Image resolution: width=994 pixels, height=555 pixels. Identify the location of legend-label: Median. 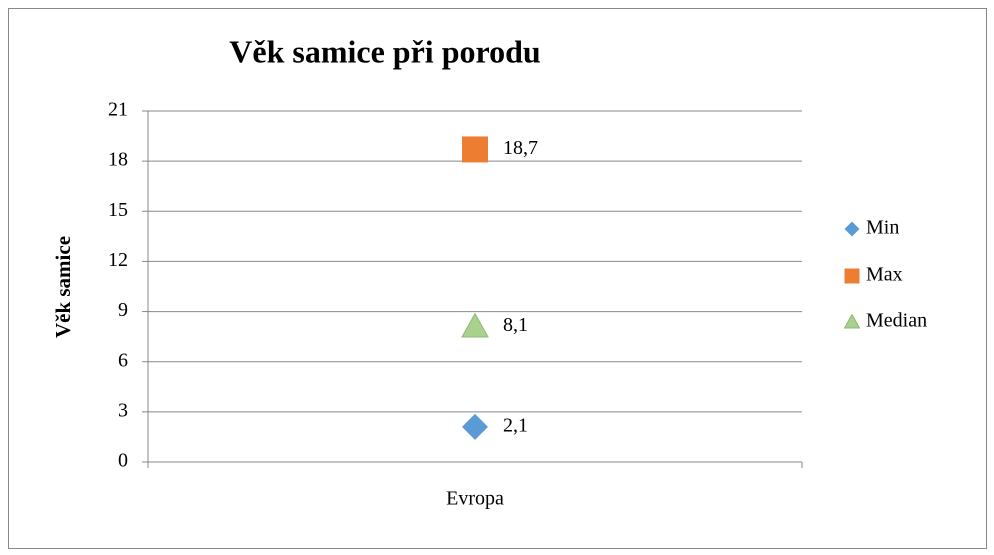
(896, 321).